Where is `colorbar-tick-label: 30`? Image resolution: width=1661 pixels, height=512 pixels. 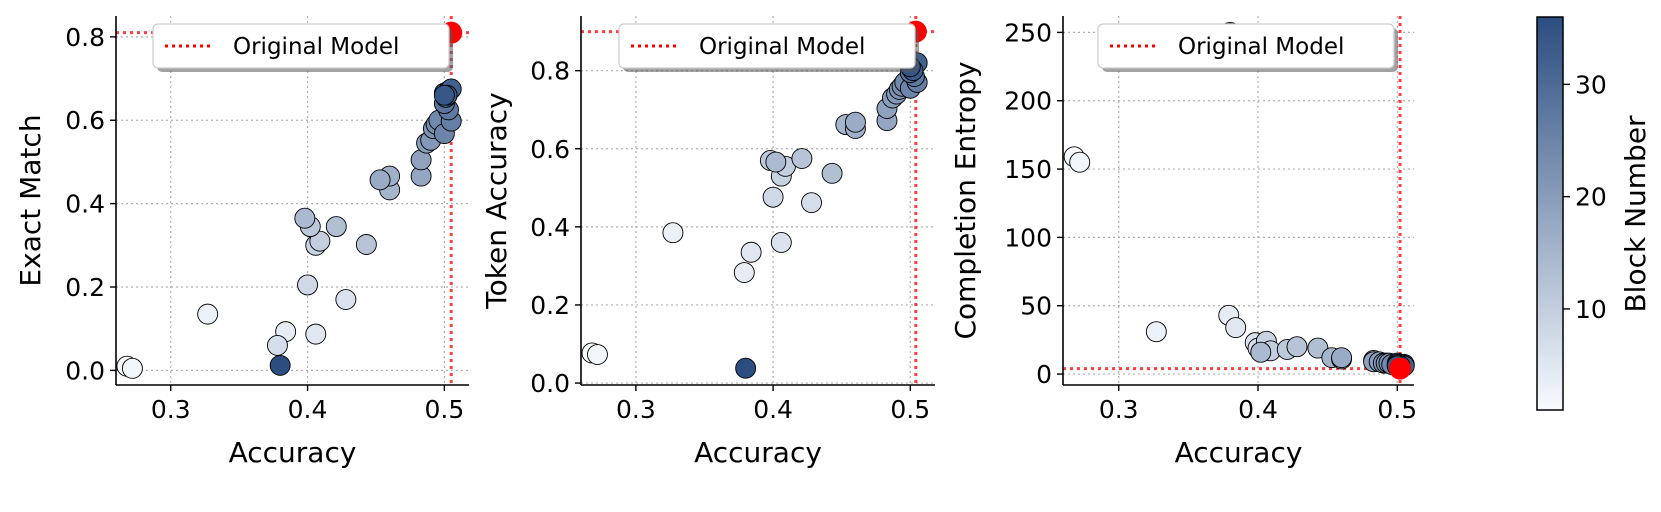
colorbar-tick-label: 30 is located at coordinates (1591, 84).